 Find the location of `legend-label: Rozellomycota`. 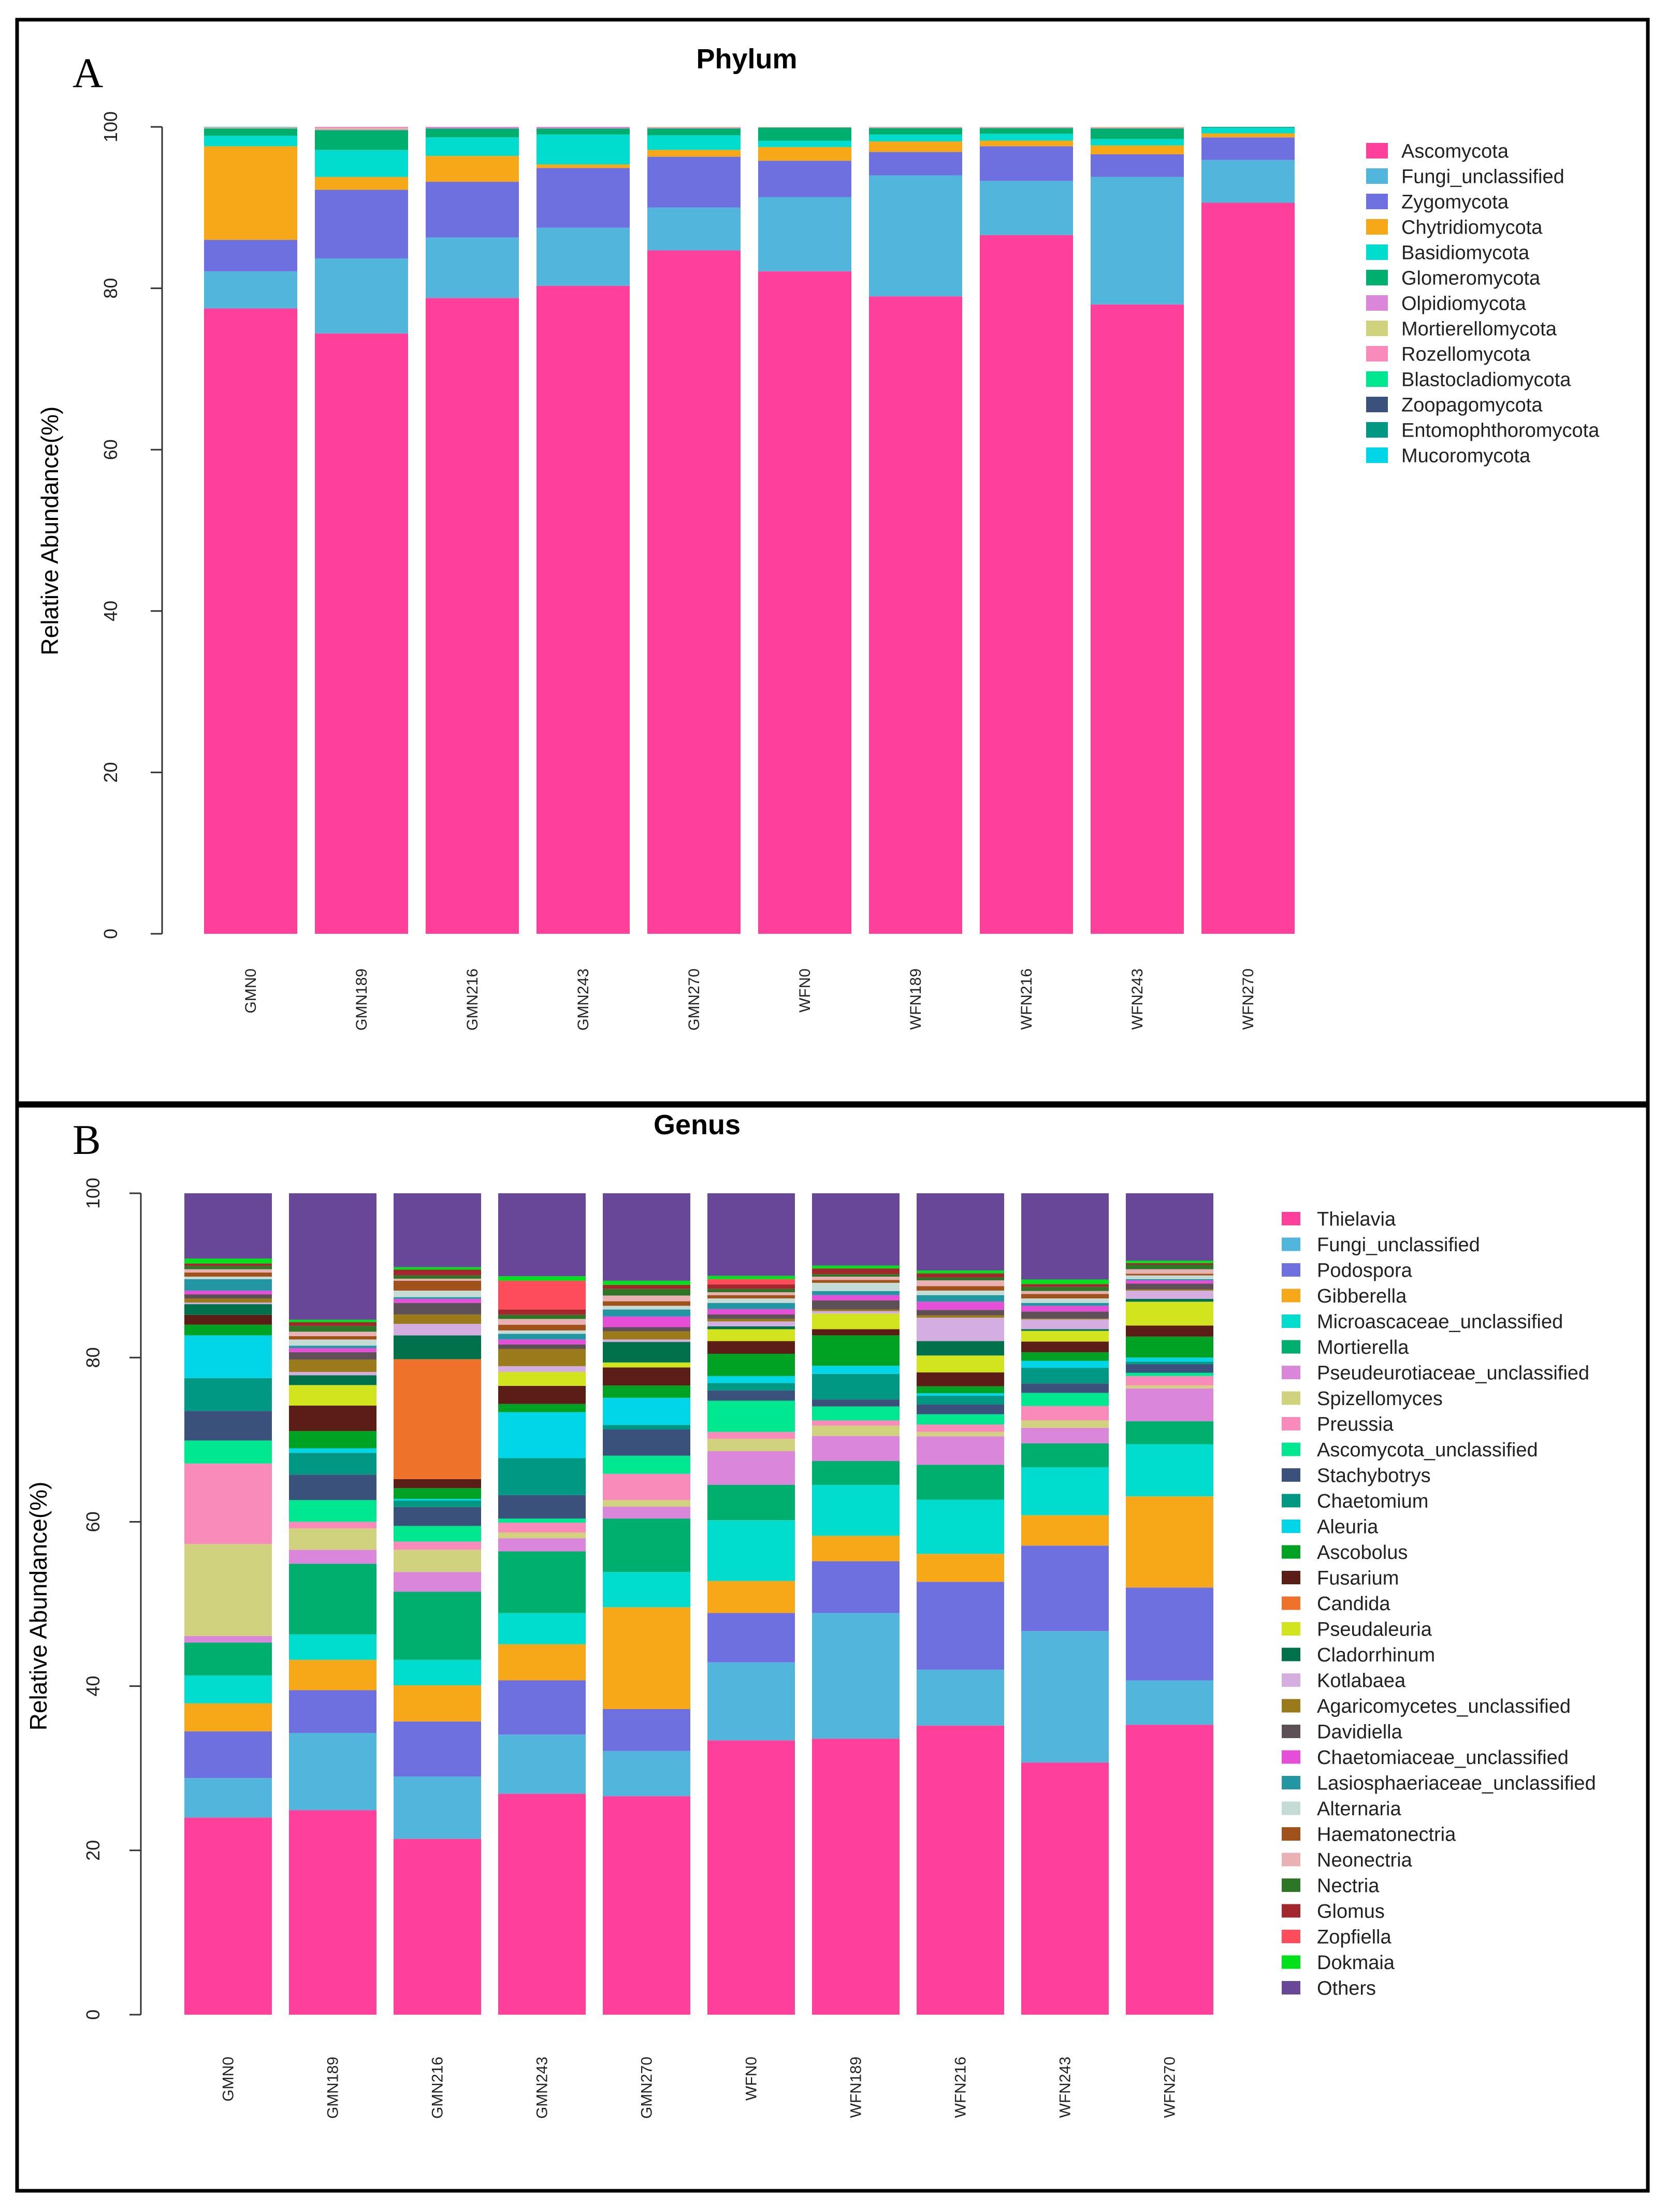

legend-label: Rozellomycota is located at coordinates (1466, 355).